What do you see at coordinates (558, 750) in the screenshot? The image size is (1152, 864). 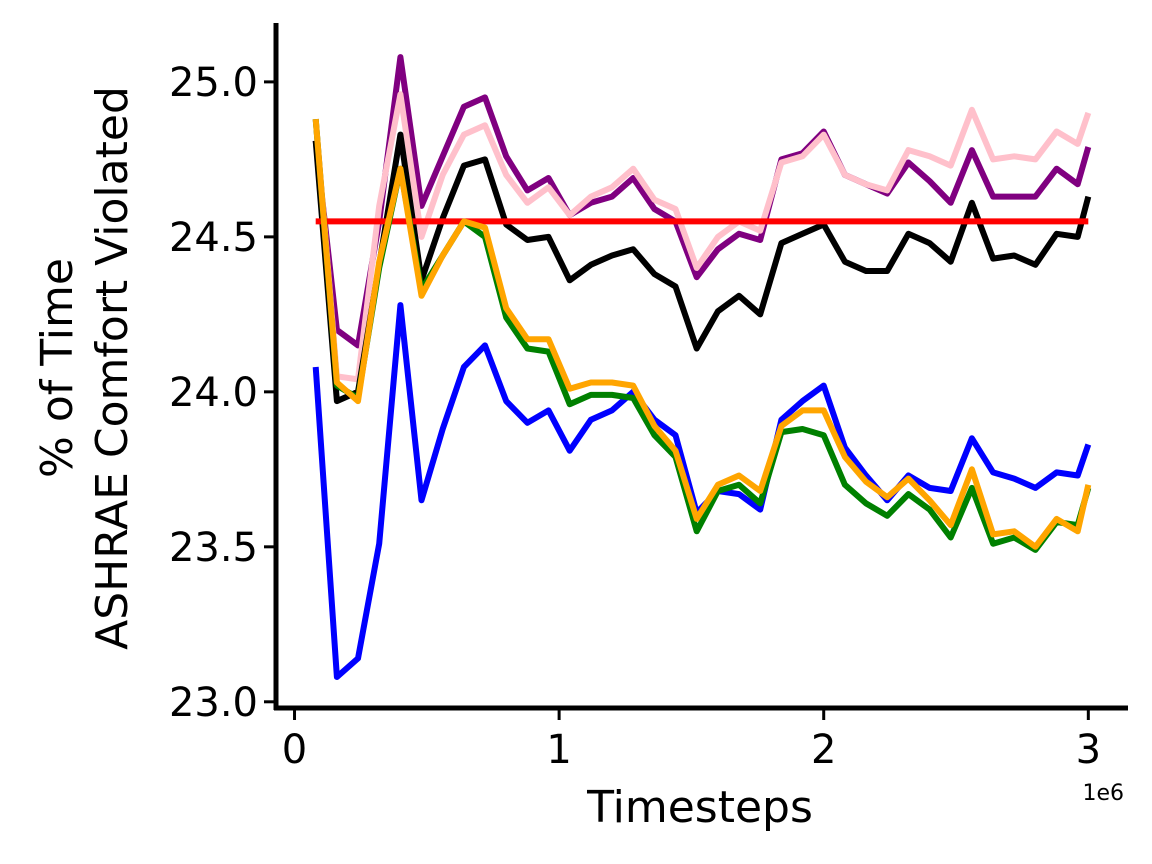 I see `x-tick-label-1: 1` at bounding box center [558, 750].